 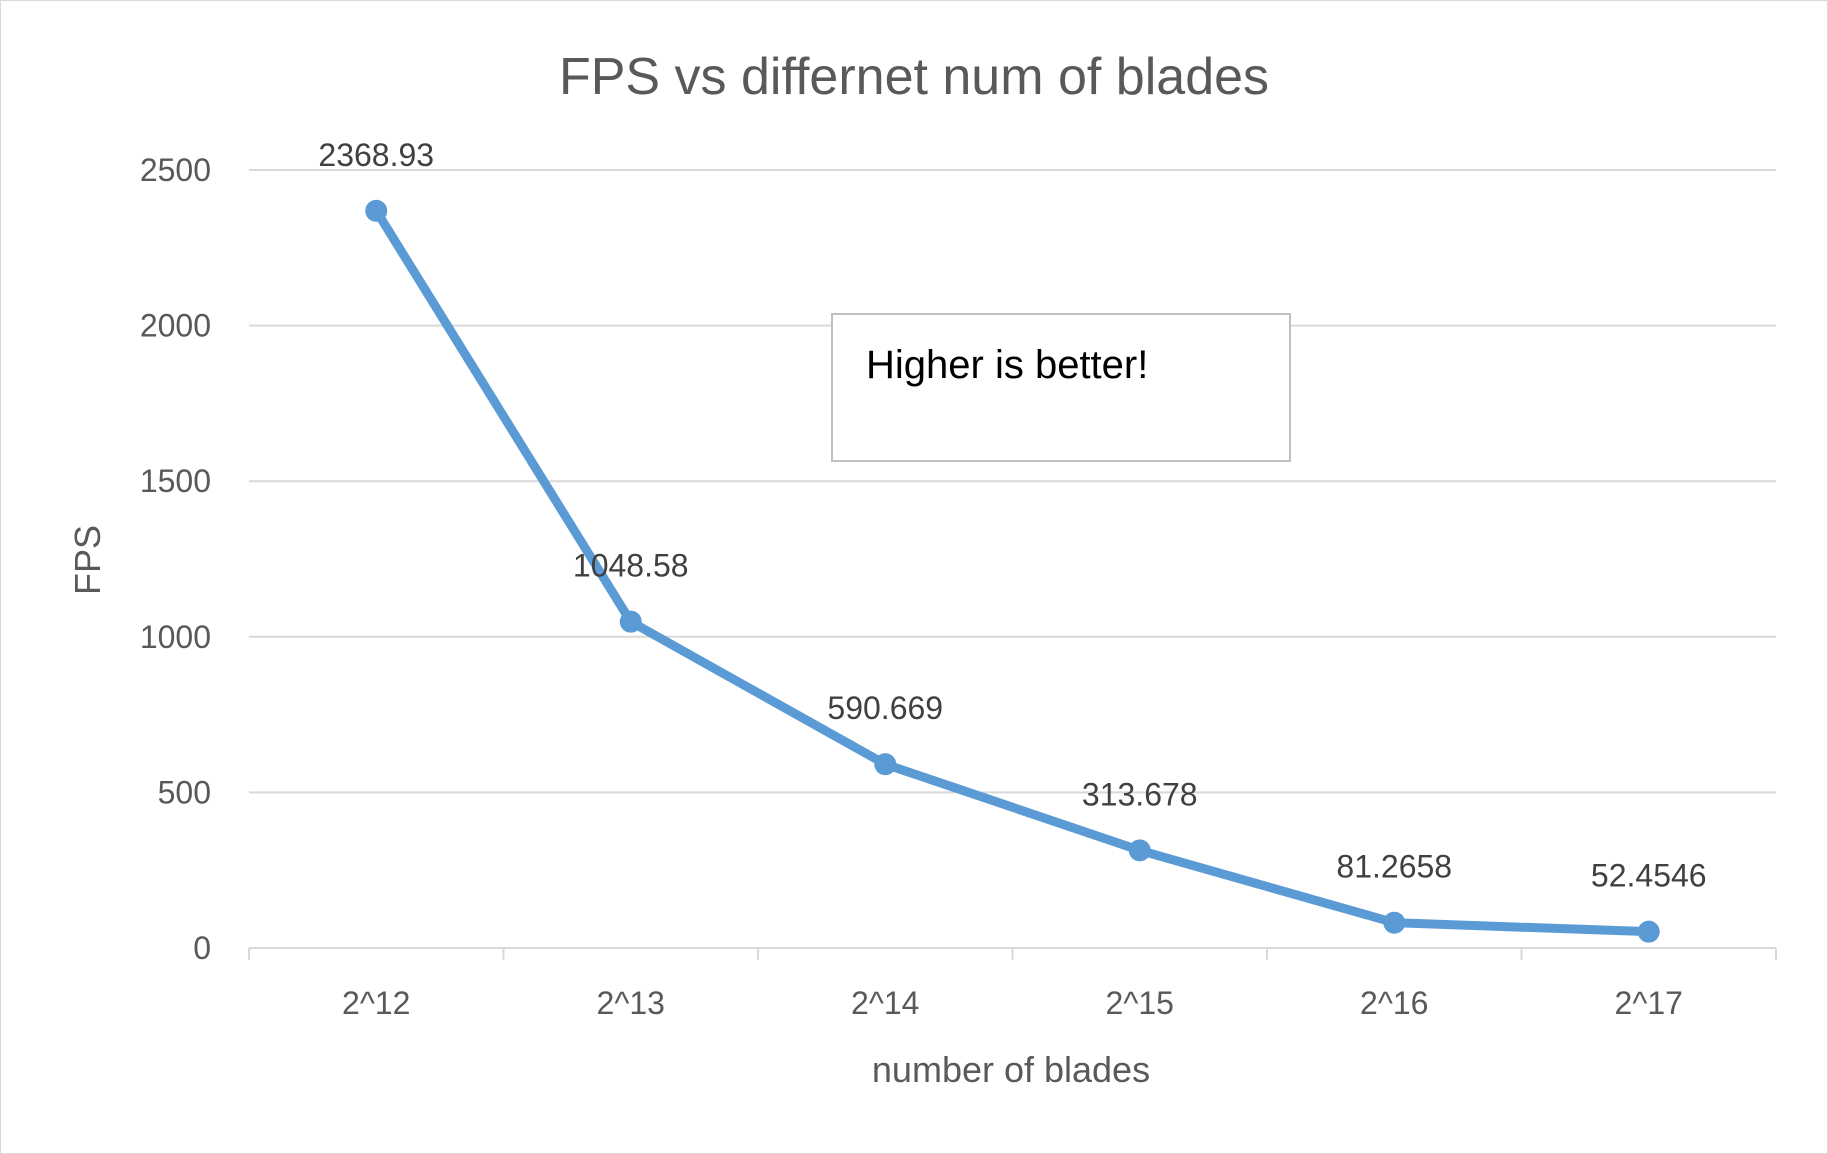 What do you see at coordinates (631, 566) in the screenshot?
I see `data-label: 1048.58` at bounding box center [631, 566].